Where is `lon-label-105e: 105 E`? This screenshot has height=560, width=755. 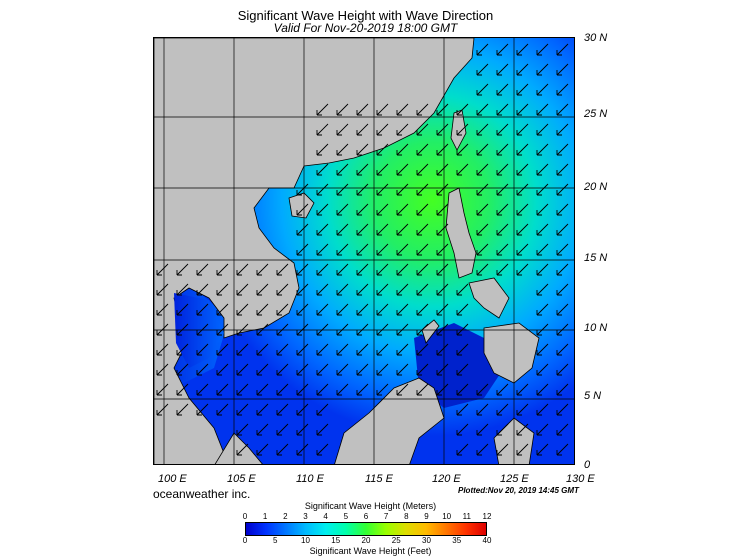 lon-label-105e: 105 E is located at coordinates (241, 479).